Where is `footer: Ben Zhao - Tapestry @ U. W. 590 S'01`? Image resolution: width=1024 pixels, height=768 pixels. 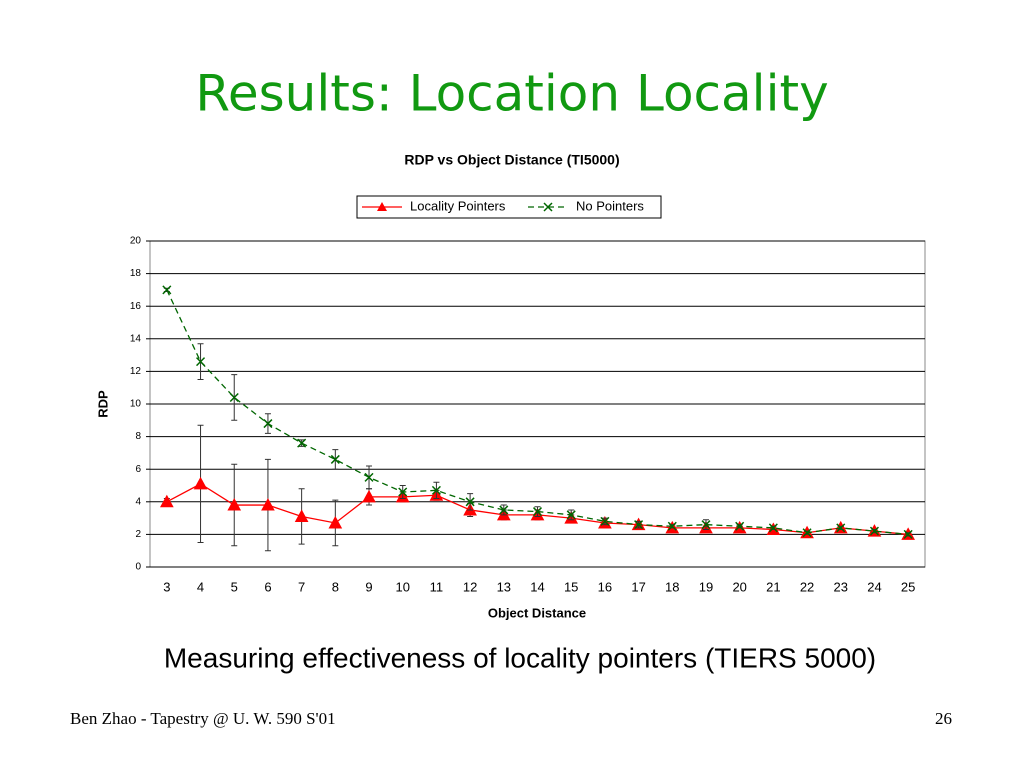
footer: Ben Zhao - Tapestry @ U. W. 590 S'01 is located at coordinates (203, 718).